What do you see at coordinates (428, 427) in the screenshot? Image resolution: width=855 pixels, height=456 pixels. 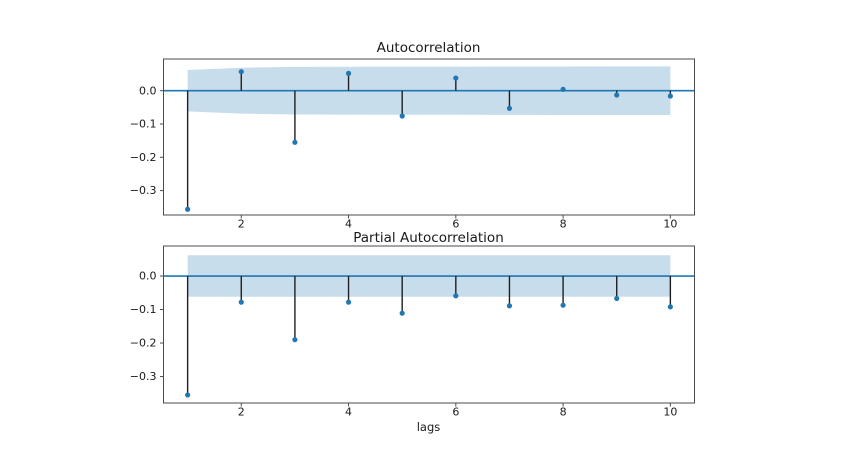 I see `x-axis-label: lags` at bounding box center [428, 427].